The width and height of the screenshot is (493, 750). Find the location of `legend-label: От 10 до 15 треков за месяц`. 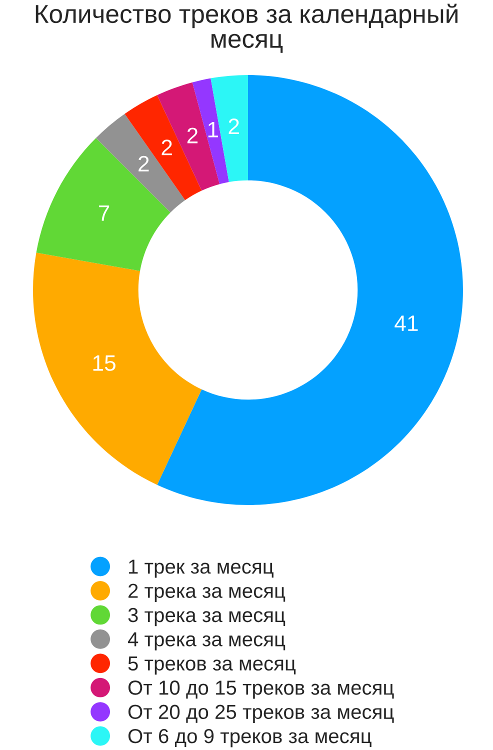

legend-label: От 10 до 15 треков за месяц is located at coordinates (261, 689).